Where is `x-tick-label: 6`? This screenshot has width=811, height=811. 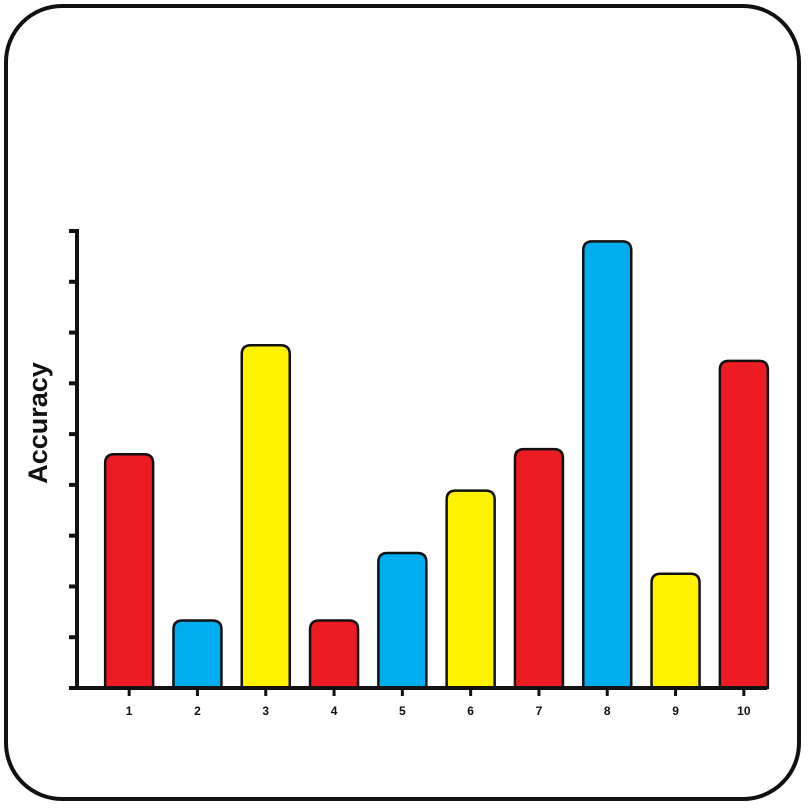 x-tick-label: 6 is located at coordinates (470, 711).